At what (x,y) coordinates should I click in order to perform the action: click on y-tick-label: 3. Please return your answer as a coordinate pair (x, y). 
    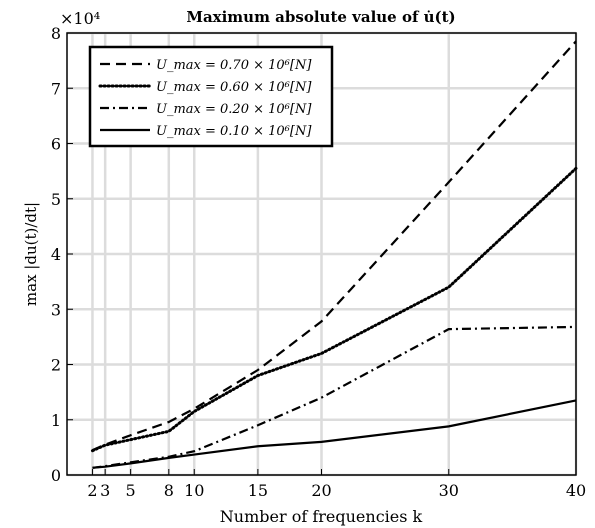
    Looking at the image, I should click on (56, 309).